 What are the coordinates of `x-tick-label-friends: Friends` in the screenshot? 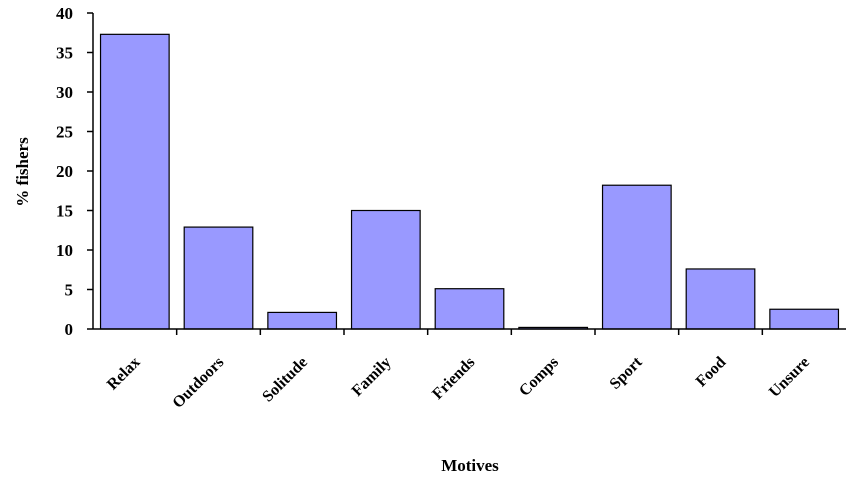 It's located at (453, 378).